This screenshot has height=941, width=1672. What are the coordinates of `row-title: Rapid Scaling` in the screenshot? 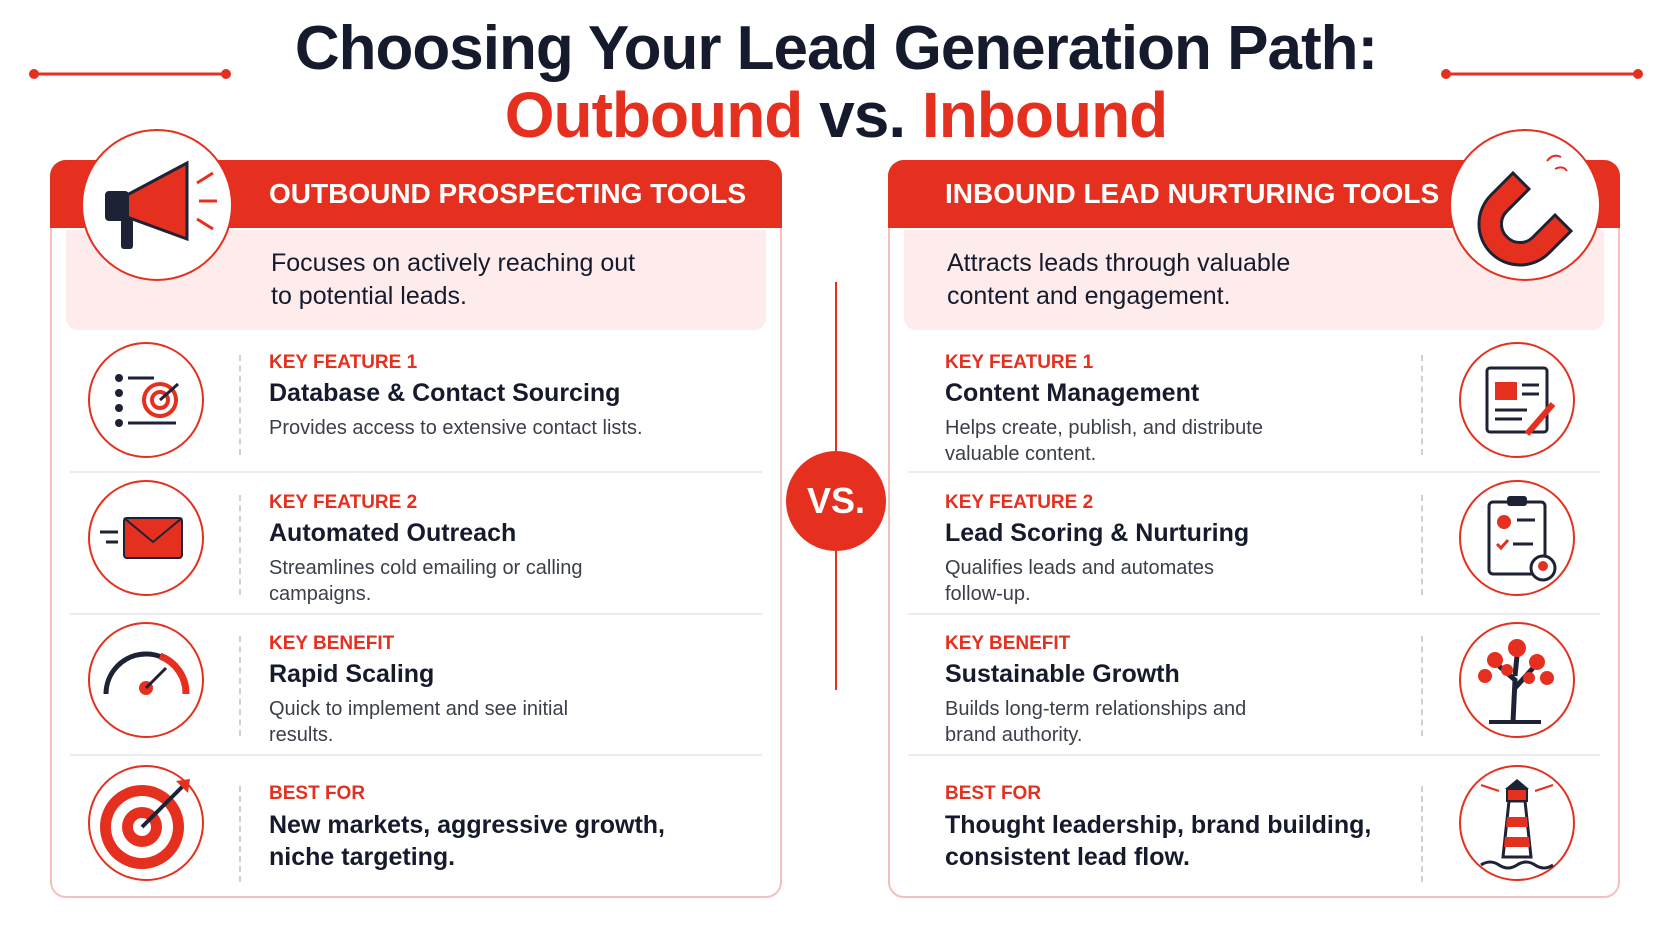 It's located at (352, 674).